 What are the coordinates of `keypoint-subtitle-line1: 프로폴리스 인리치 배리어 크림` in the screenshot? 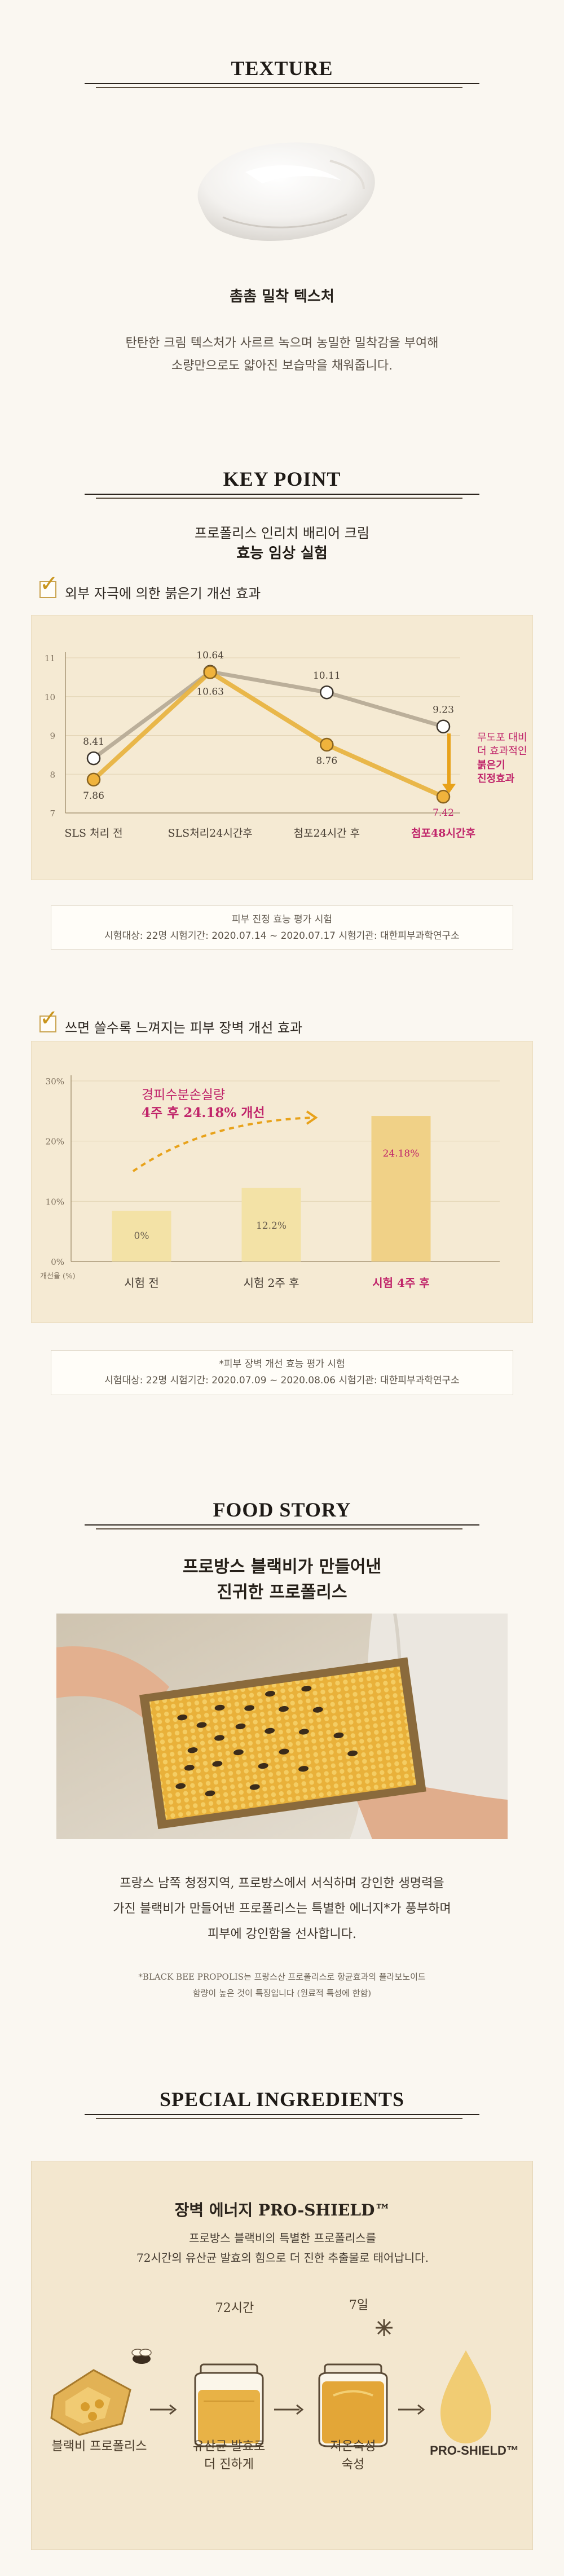 It's located at (282, 533).